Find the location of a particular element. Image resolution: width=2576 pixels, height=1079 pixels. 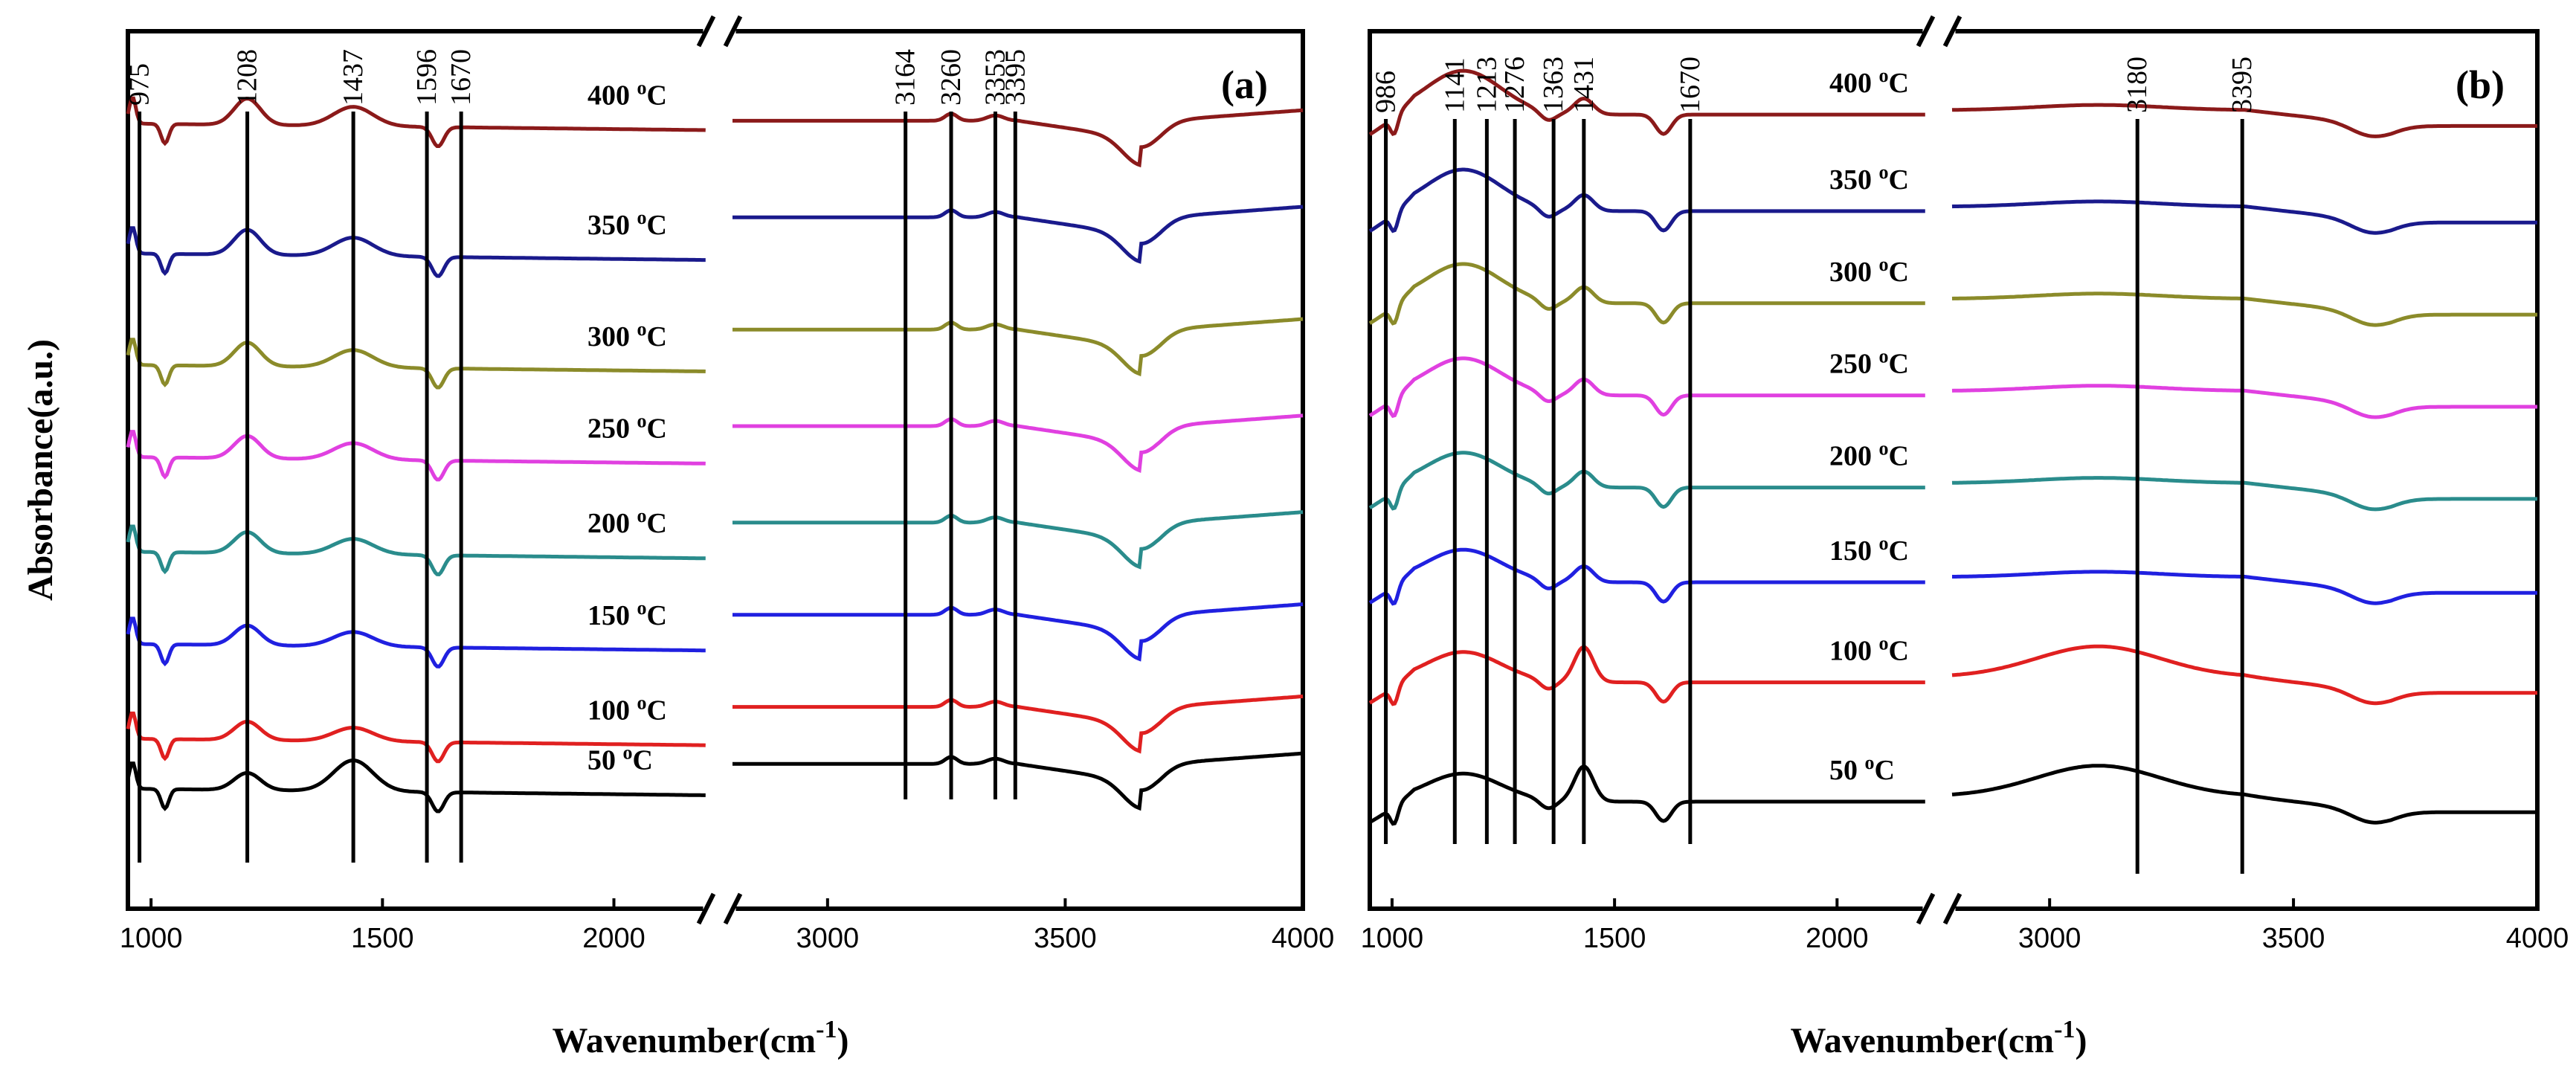

peak-label-986: 986 is located at coordinates (1386, 92).